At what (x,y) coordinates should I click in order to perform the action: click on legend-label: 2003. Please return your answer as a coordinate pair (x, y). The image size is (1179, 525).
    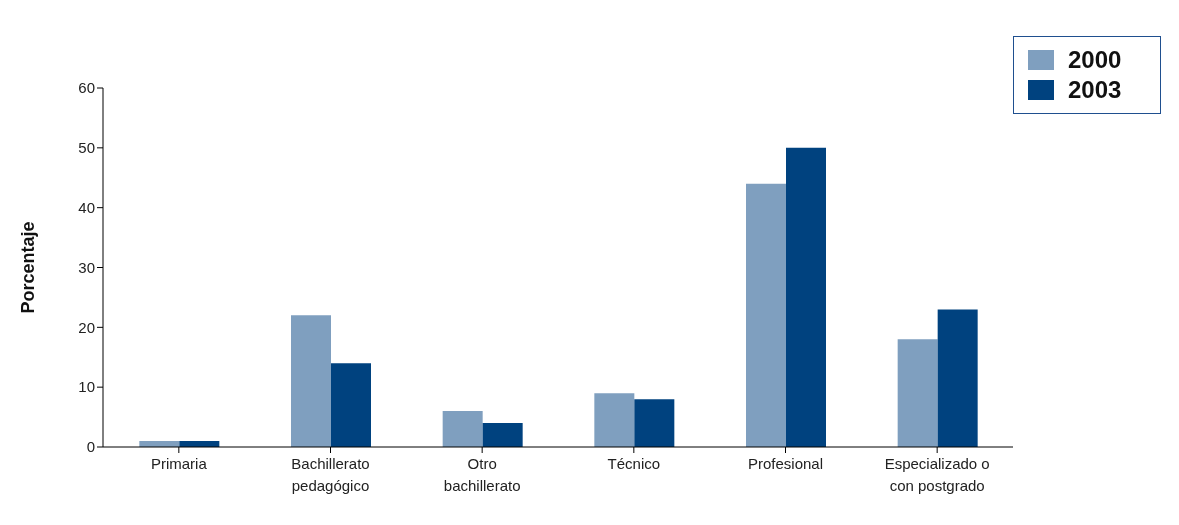
    Looking at the image, I should click on (1095, 90).